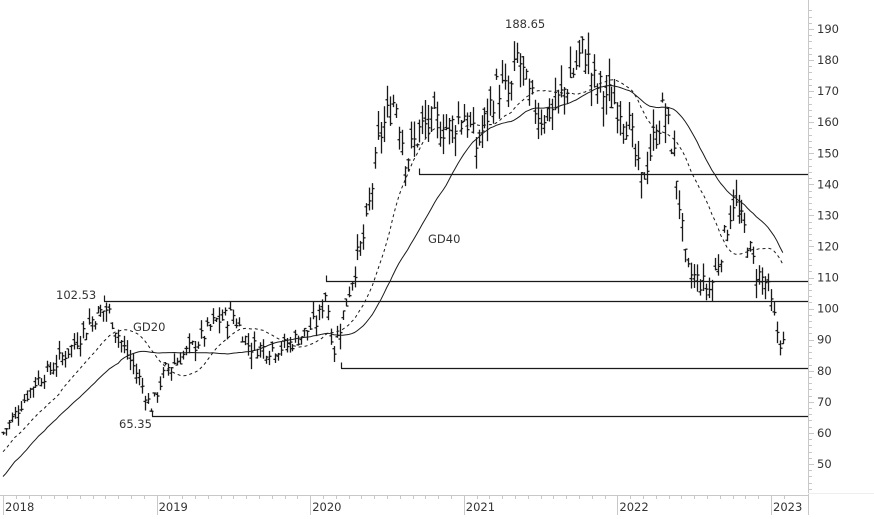 The height and width of the screenshot is (519, 874). What do you see at coordinates (828, 122) in the screenshot?
I see `y-tick-label: 160` at bounding box center [828, 122].